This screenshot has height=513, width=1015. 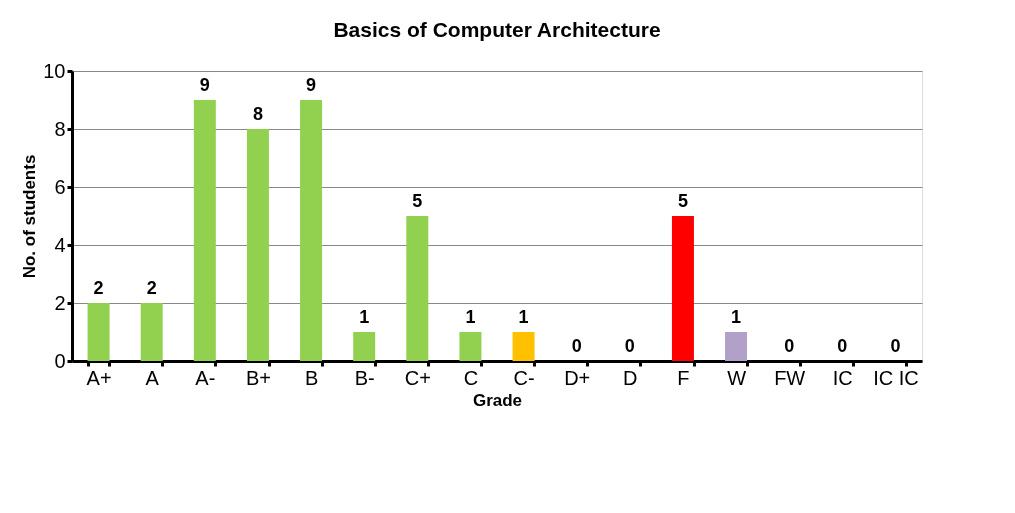 I want to click on x-tick-label: IC IC, so click(x=896, y=377).